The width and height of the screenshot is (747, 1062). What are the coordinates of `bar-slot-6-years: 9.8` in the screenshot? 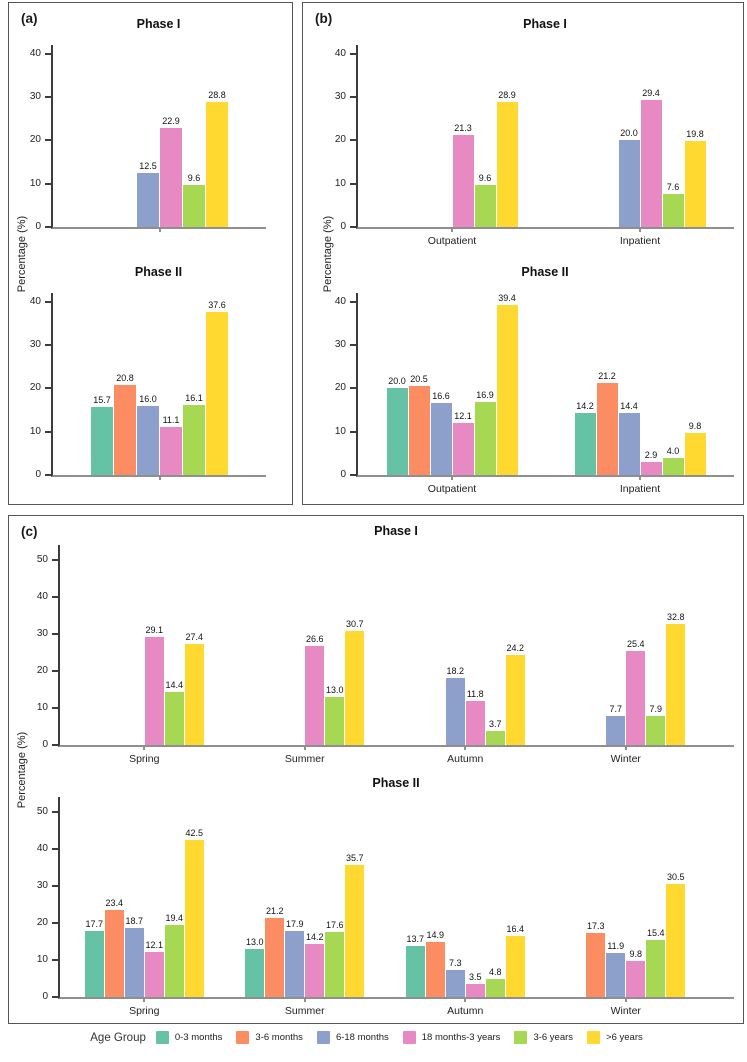 It's located at (695, 384).